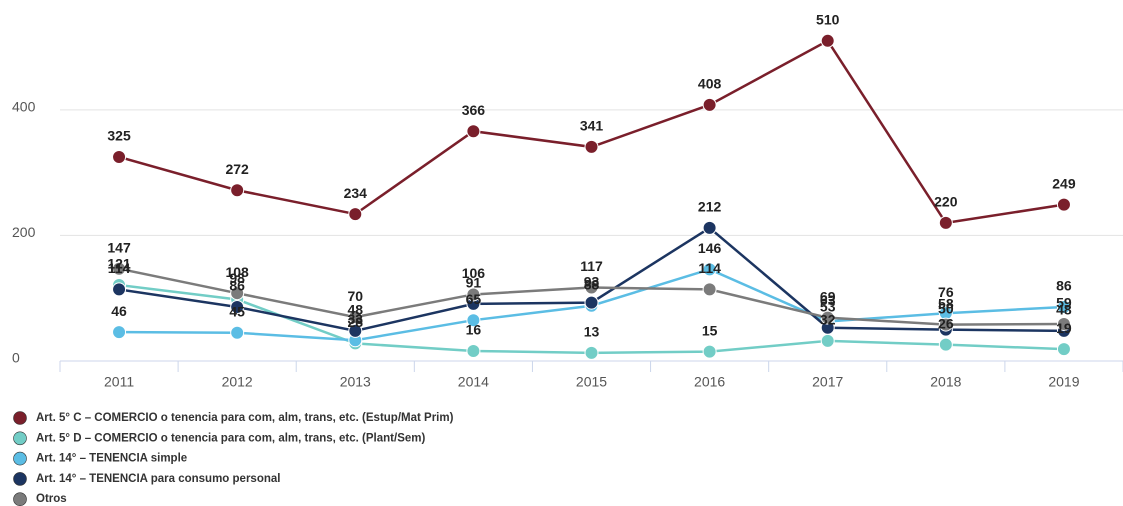  I want to click on x-tick-label: 2017, so click(827, 382).